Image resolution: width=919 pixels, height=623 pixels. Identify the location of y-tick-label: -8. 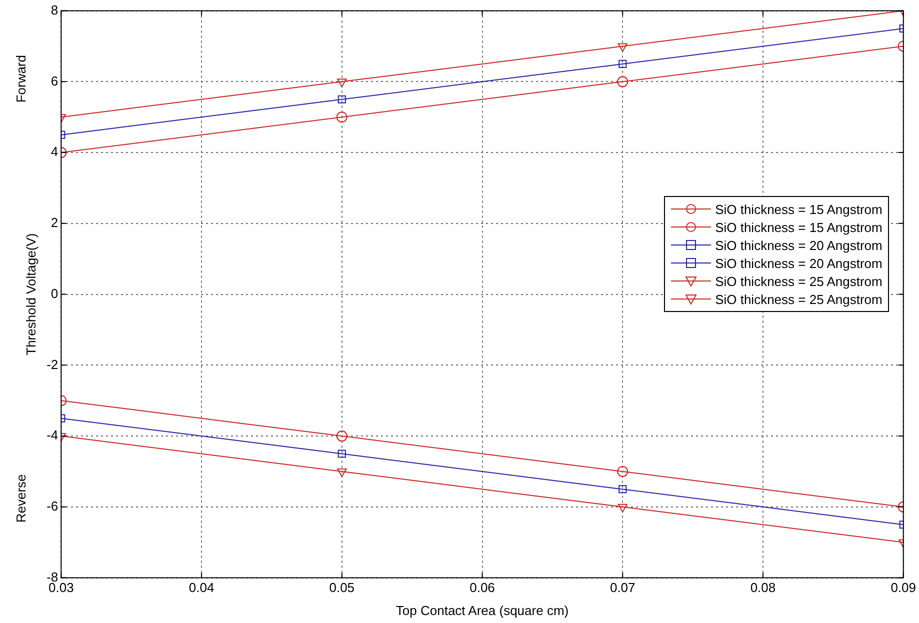
(52, 576).